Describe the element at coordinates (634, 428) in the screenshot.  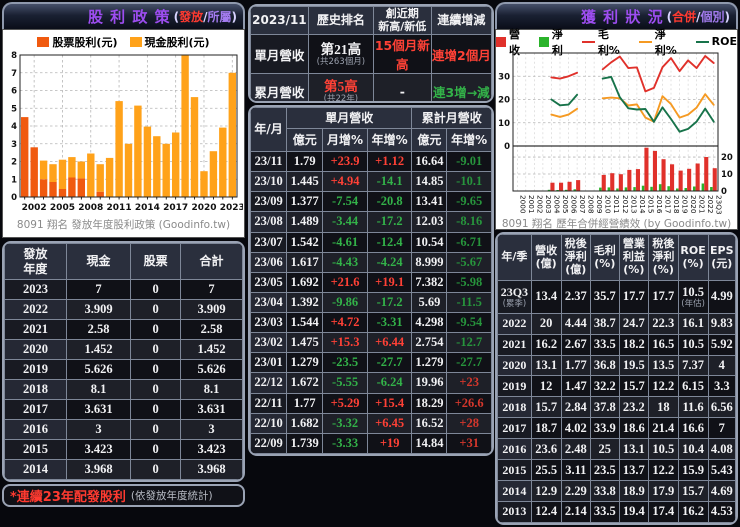
I see `cell-operating-margin: 18.6` at that location.